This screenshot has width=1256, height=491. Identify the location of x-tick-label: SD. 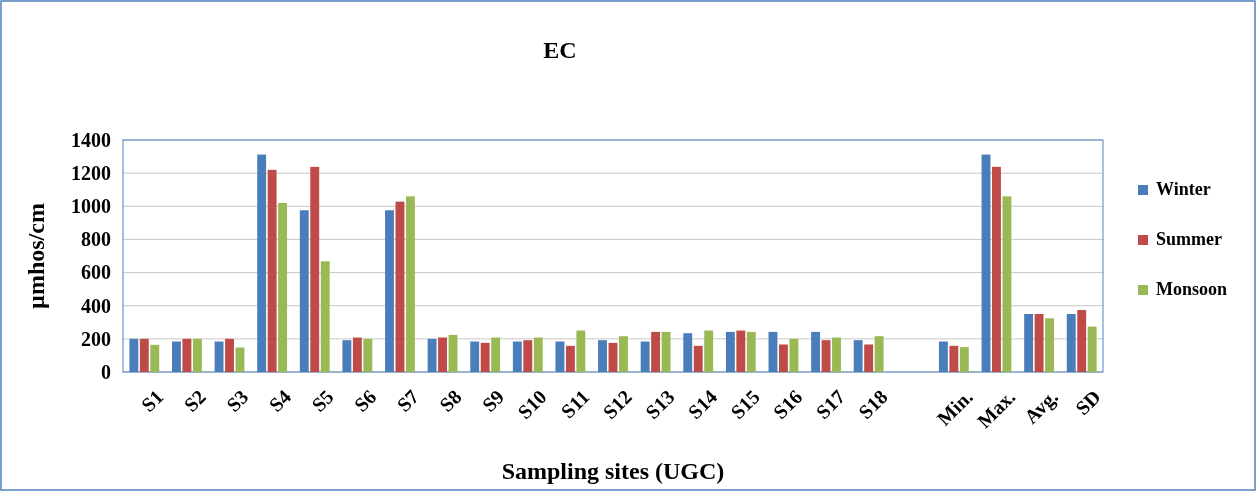
(1088, 402).